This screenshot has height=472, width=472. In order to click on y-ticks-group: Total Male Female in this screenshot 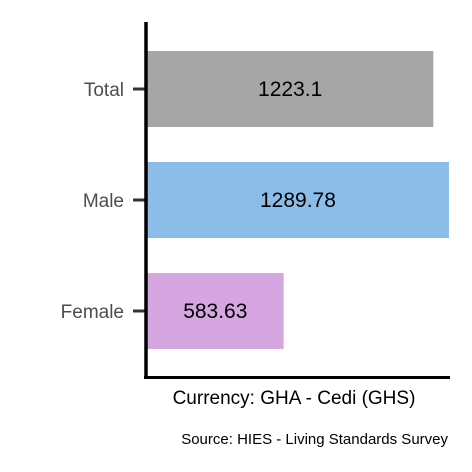, I will do `click(103, 201)`.